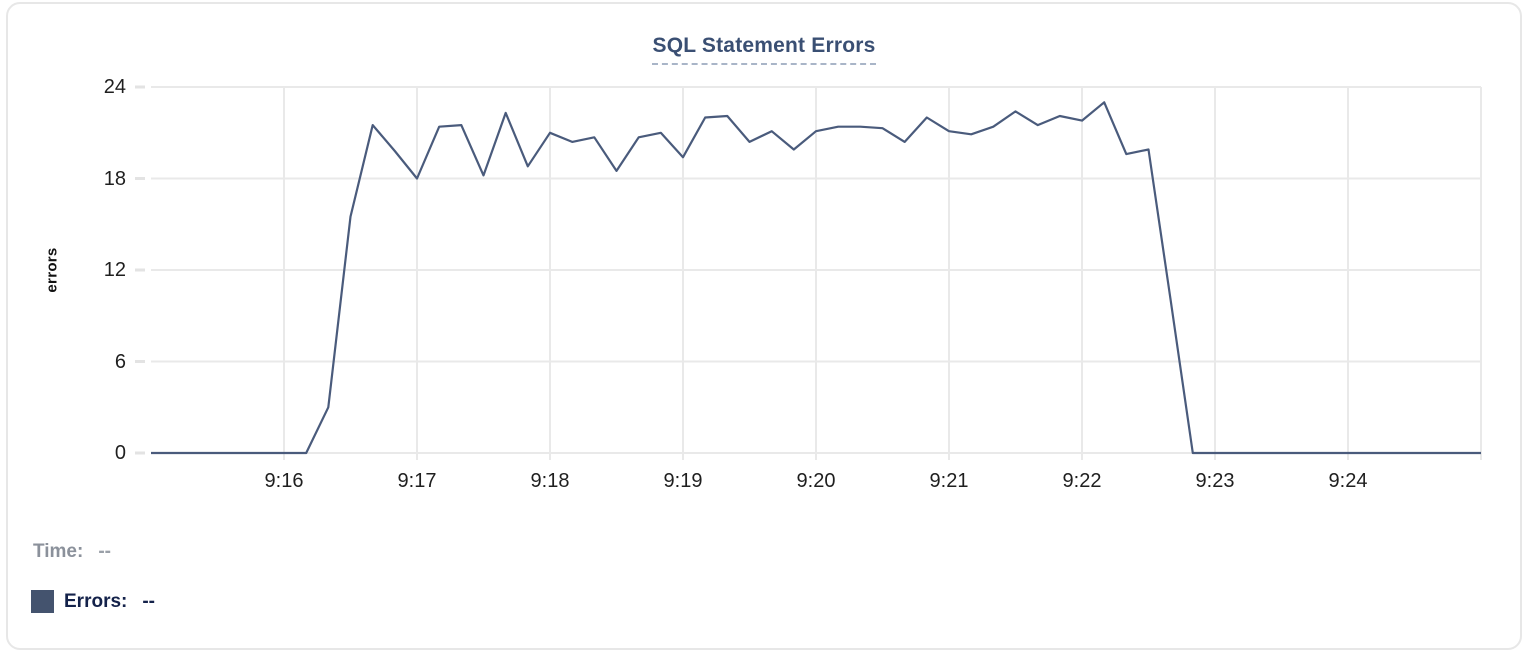 The height and width of the screenshot is (656, 1528). What do you see at coordinates (816, 481) in the screenshot?
I see `x-tick-label: 9:20` at bounding box center [816, 481].